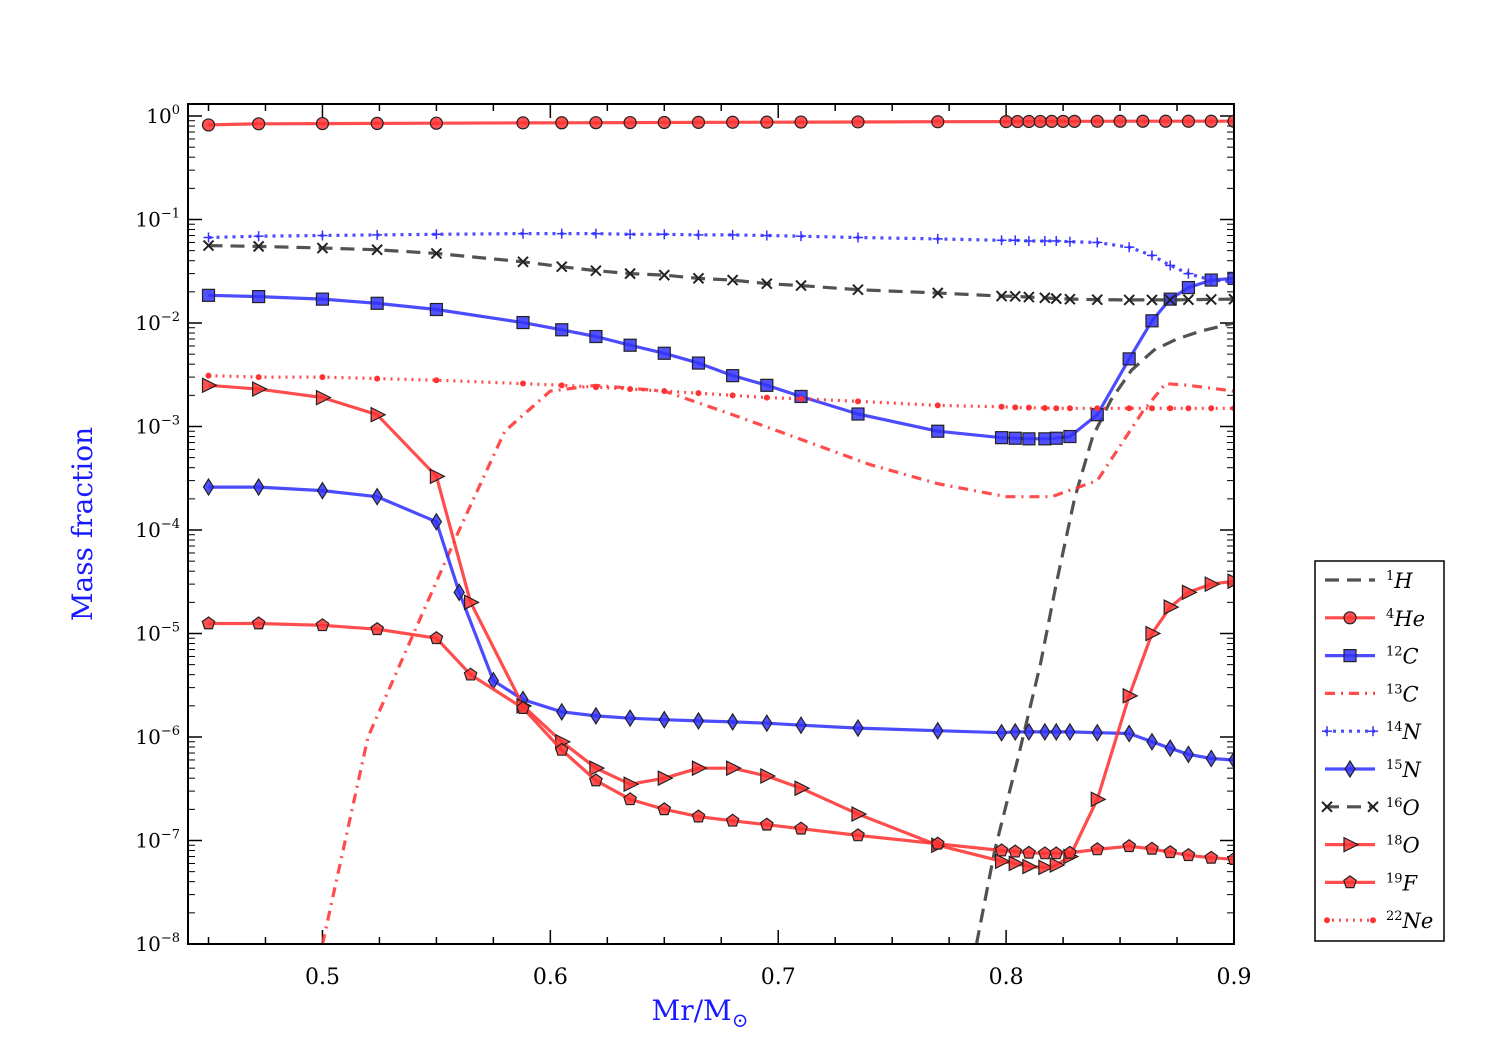 The width and height of the screenshot is (1500, 1050). Describe the element at coordinates (1399, 581) in the screenshot. I see `legend-label: 1H` at that location.